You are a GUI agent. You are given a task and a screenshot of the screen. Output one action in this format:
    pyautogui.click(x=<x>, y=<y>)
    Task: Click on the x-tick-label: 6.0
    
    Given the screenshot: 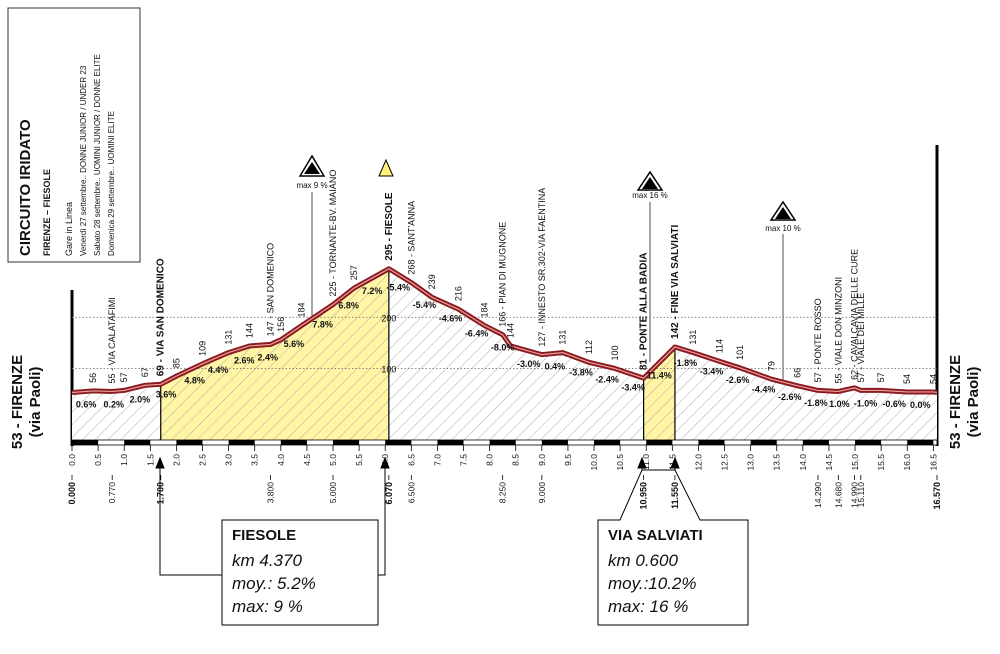 What is the action you would take?
    pyautogui.click(x=385, y=460)
    